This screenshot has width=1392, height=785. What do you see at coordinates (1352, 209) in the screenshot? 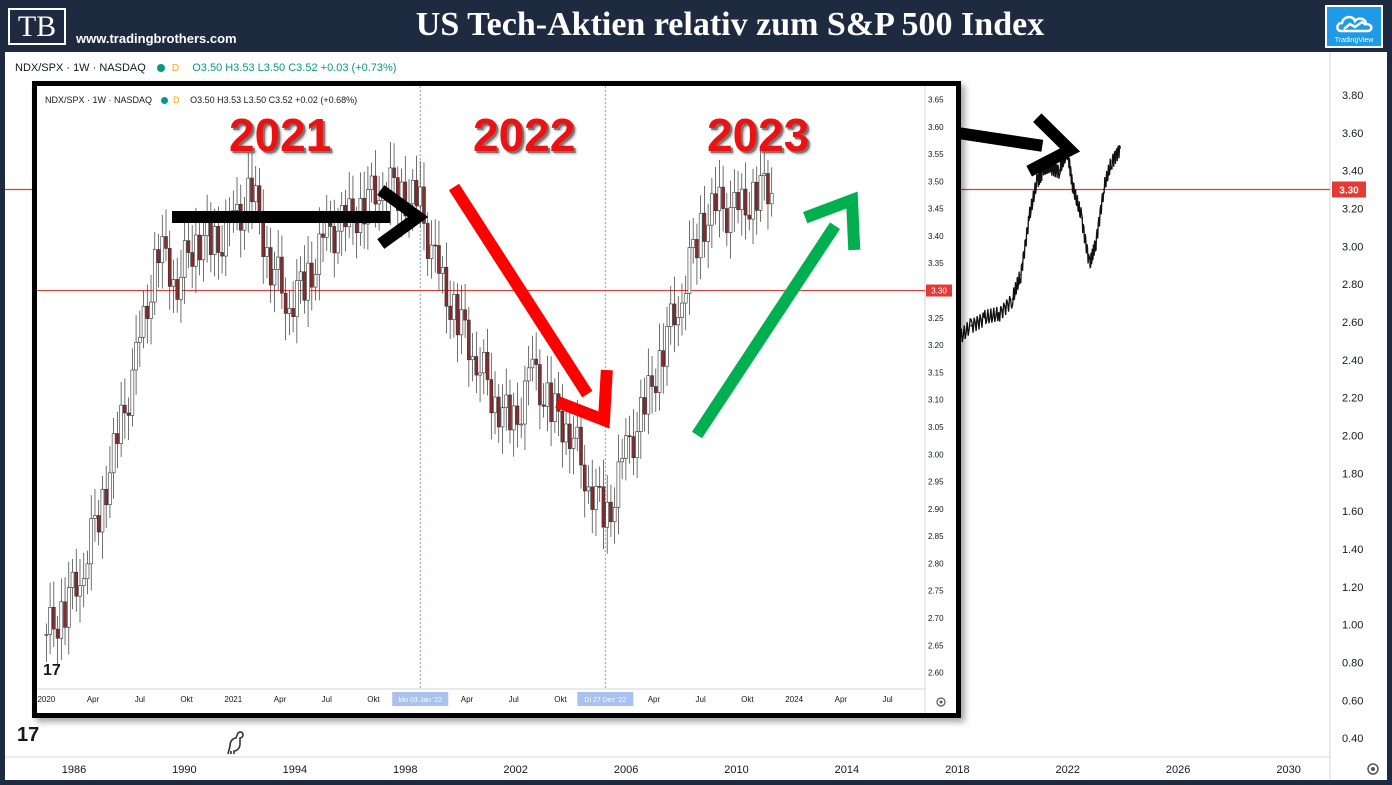
I see `y-tick-label: 3.20` at bounding box center [1352, 209].